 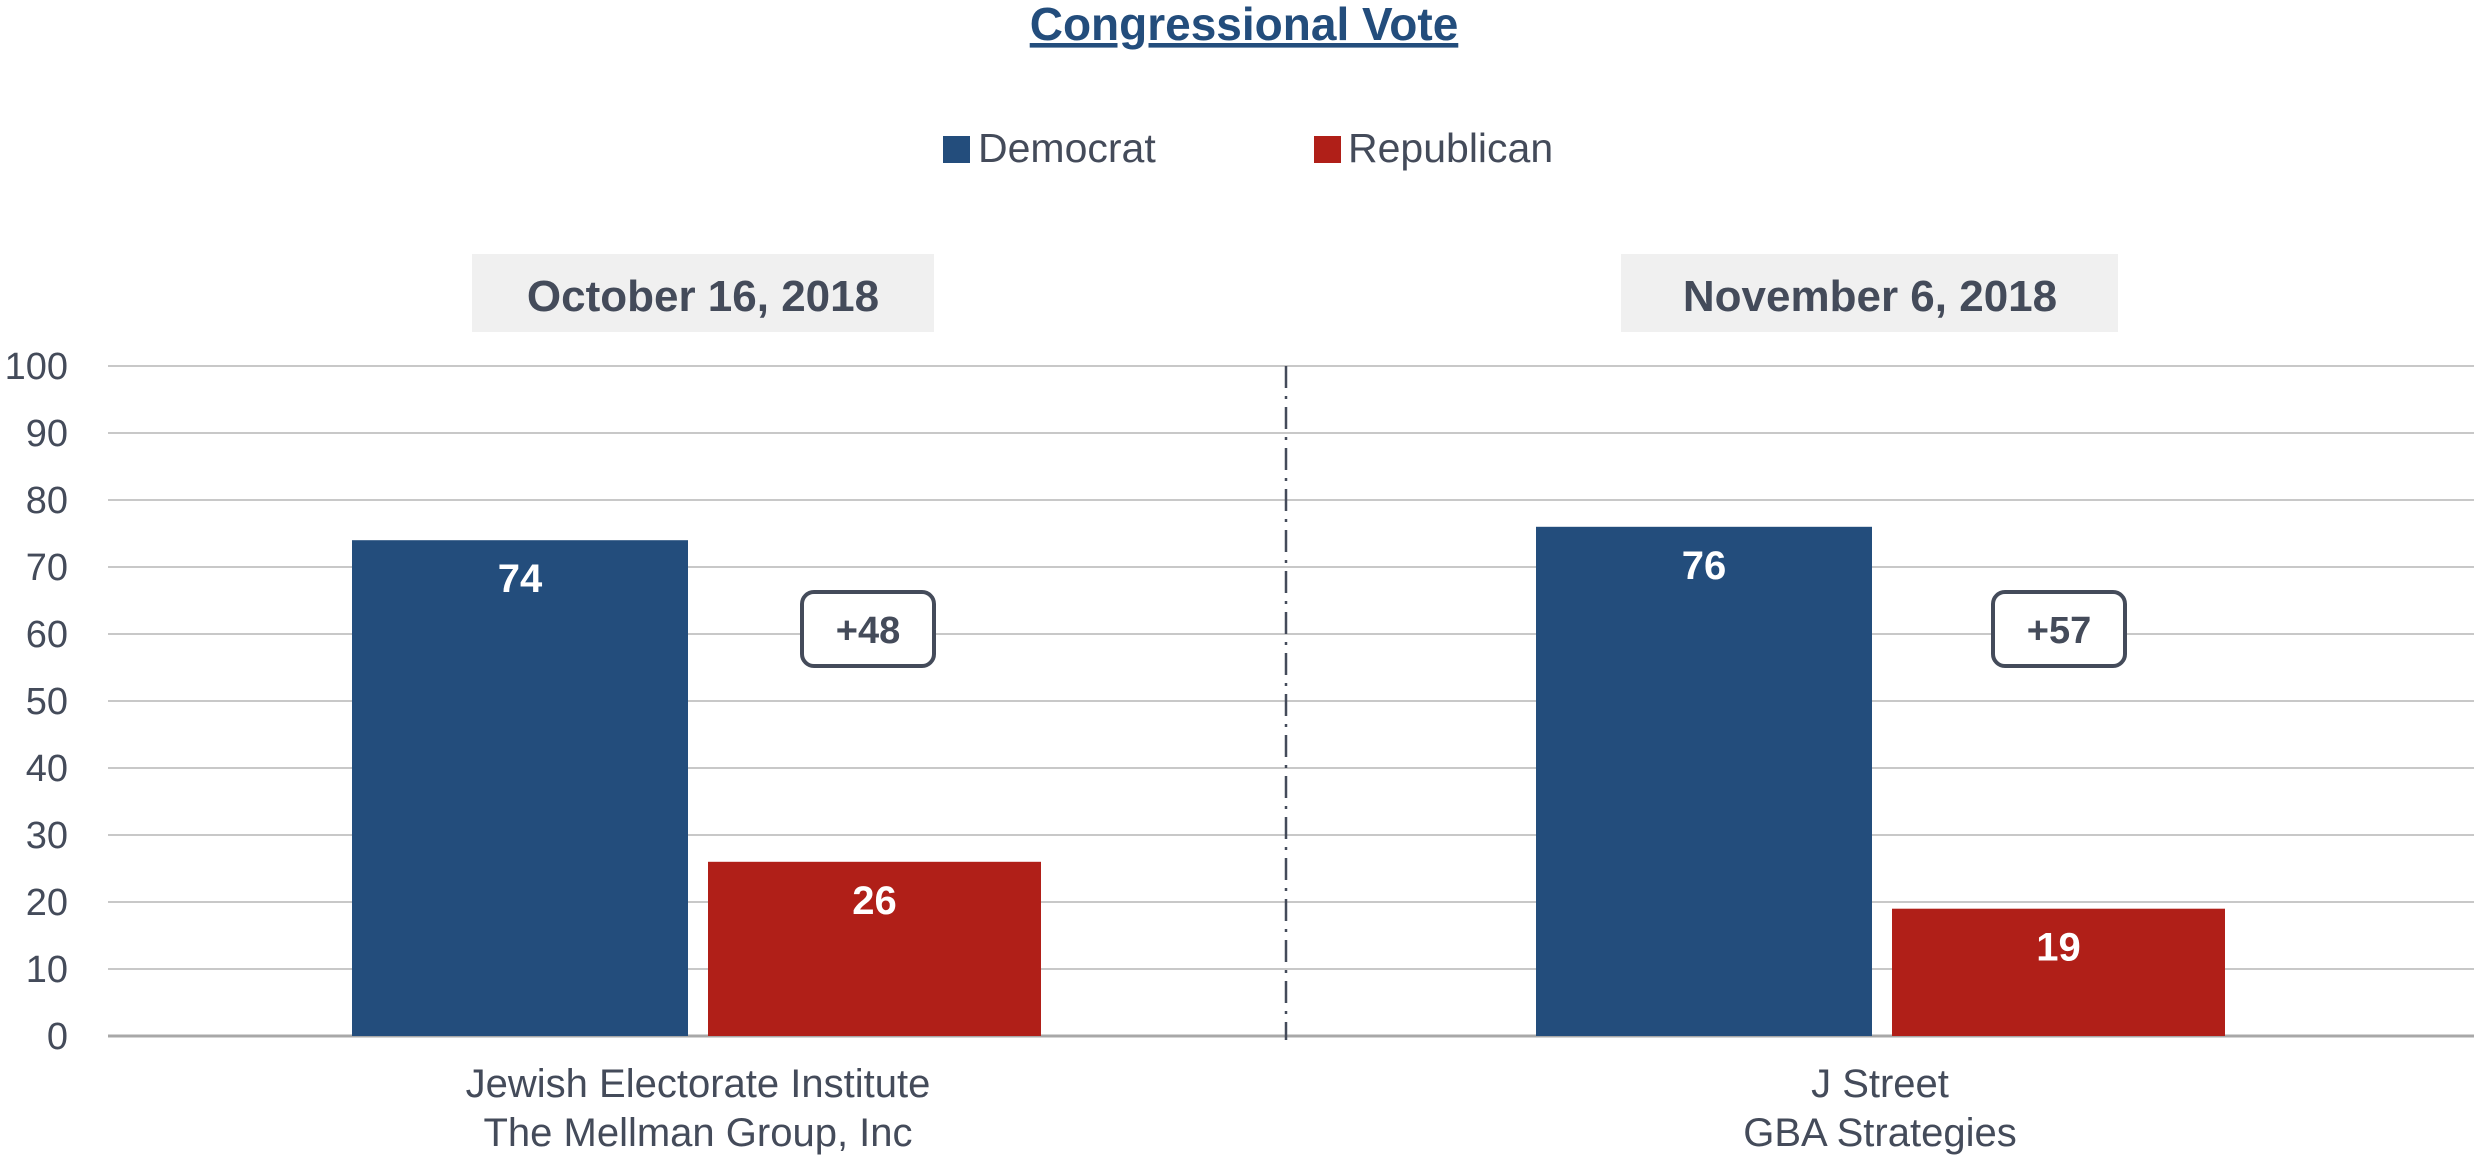 What do you see at coordinates (57, 1037) in the screenshot?
I see `y-tick-label: 0` at bounding box center [57, 1037].